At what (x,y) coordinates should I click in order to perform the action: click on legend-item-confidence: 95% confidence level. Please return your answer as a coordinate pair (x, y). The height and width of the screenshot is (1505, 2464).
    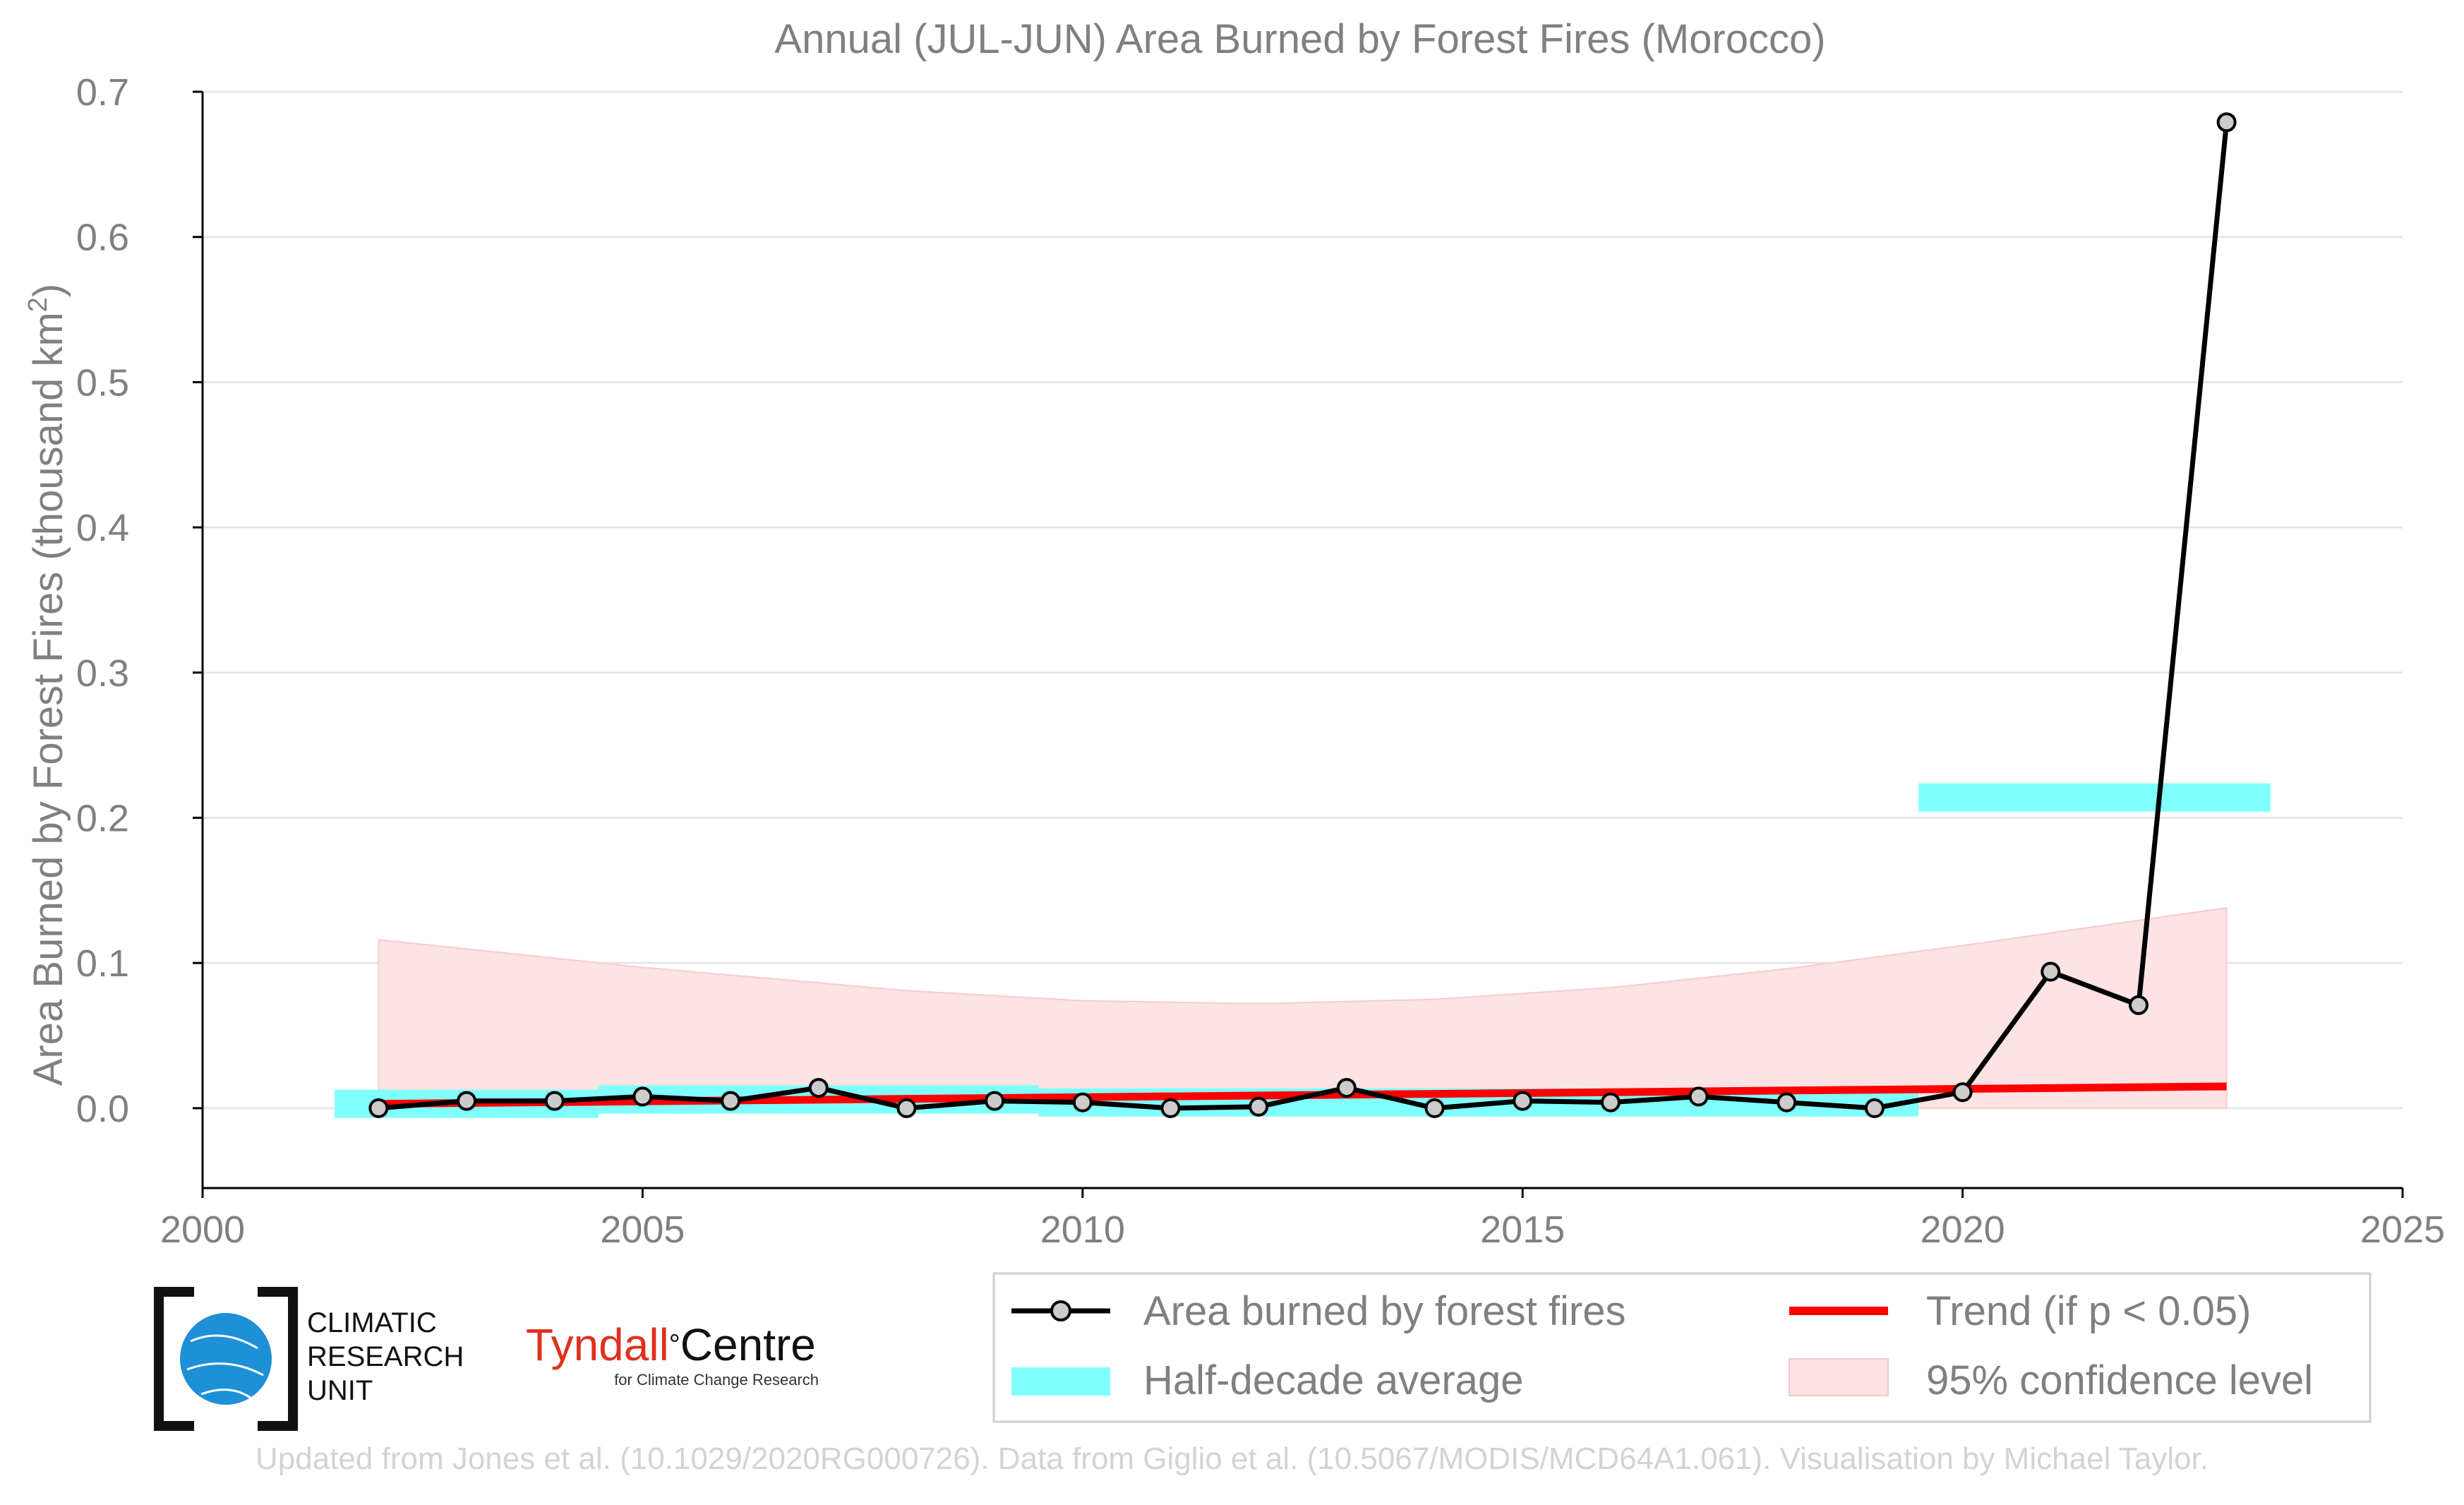
    Looking at the image, I should click on (2051, 1380).